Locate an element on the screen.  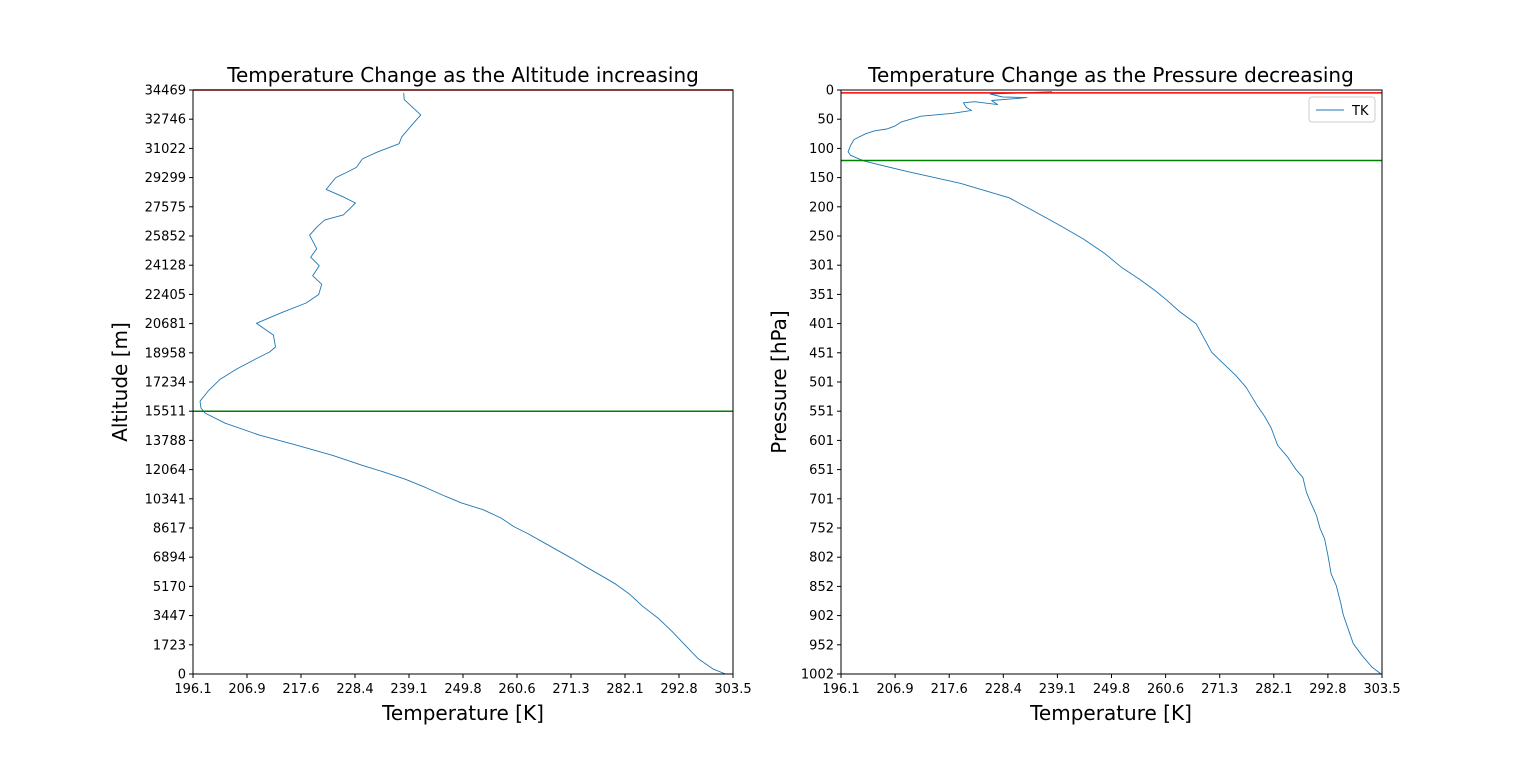
y-tick-label: 1723 is located at coordinates (169, 645).